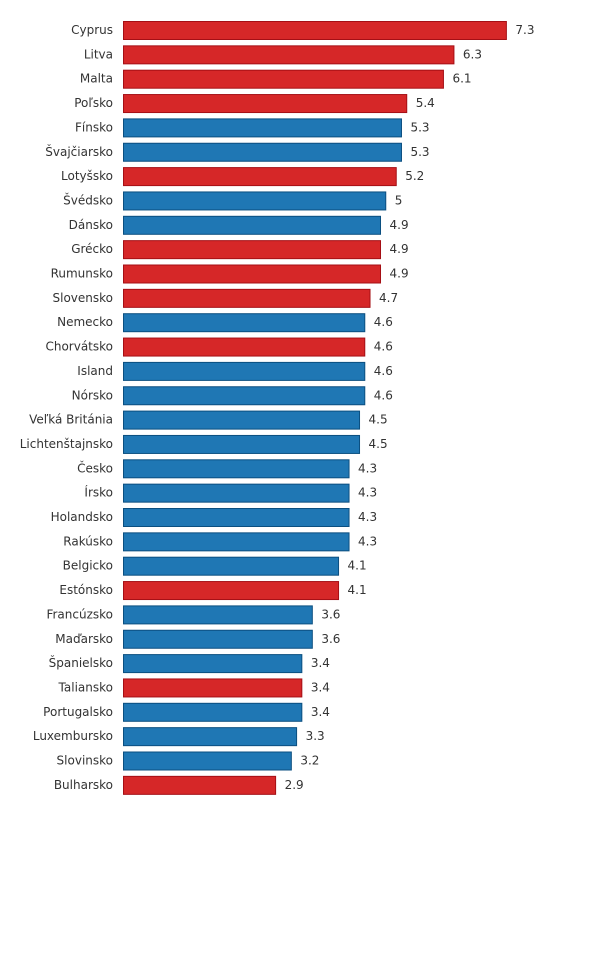 The width and height of the screenshot is (600, 976). What do you see at coordinates (524, 30) in the screenshot?
I see `value-label: 7.3` at bounding box center [524, 30].